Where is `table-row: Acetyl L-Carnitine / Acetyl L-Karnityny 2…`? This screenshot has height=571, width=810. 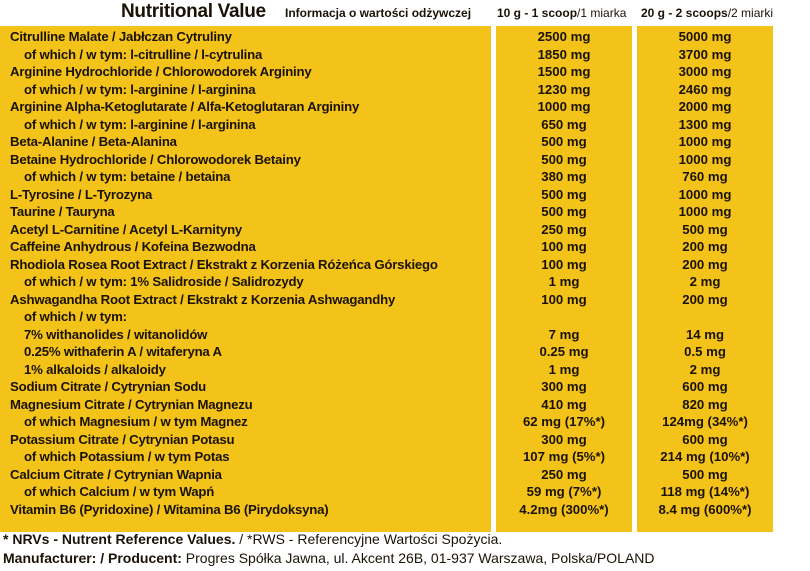
table-row: Acetyl L-Carnitine / Acetyl L-Karnityny 2… is located at coordinates (405, 230).